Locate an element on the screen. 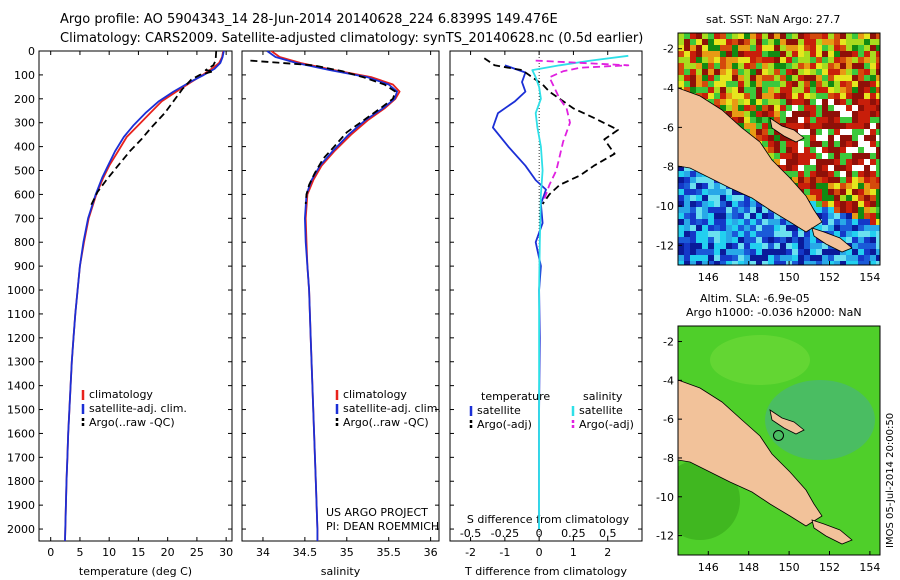 This screenshot has width=900, height=580. differences-xtick-label: 2 is located at coordinates (607, 552).